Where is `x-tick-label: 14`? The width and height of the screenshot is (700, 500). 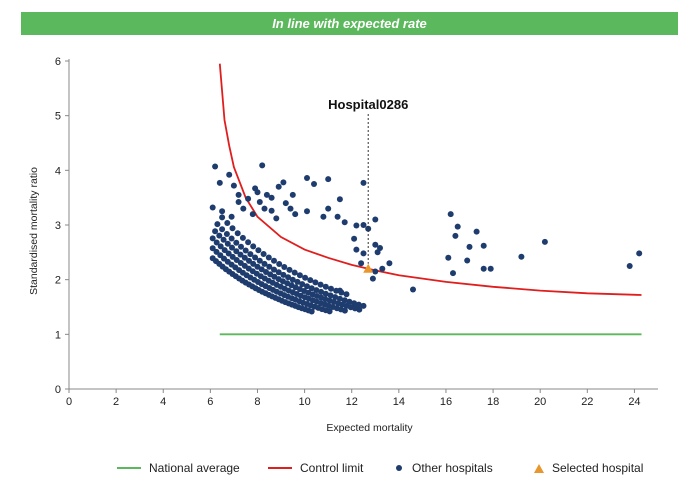 x-tick-label: 14 is located at coordinates (399, 402).